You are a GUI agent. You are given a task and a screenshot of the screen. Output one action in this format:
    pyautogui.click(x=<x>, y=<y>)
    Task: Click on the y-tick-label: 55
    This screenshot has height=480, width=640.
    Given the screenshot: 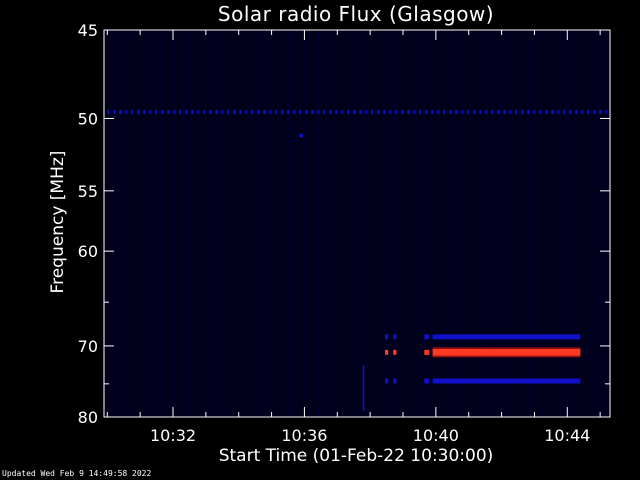 What is the action you would take?
    pyautogui.click(x=88, y=191)
    